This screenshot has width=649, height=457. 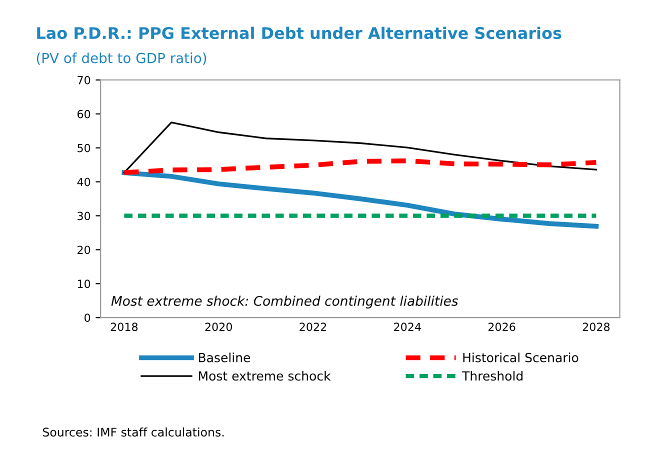 What do you see at coordinates (84, 148) in the screenshot?
I see `y-tick-label: 50` at bounding box center [84, 148].